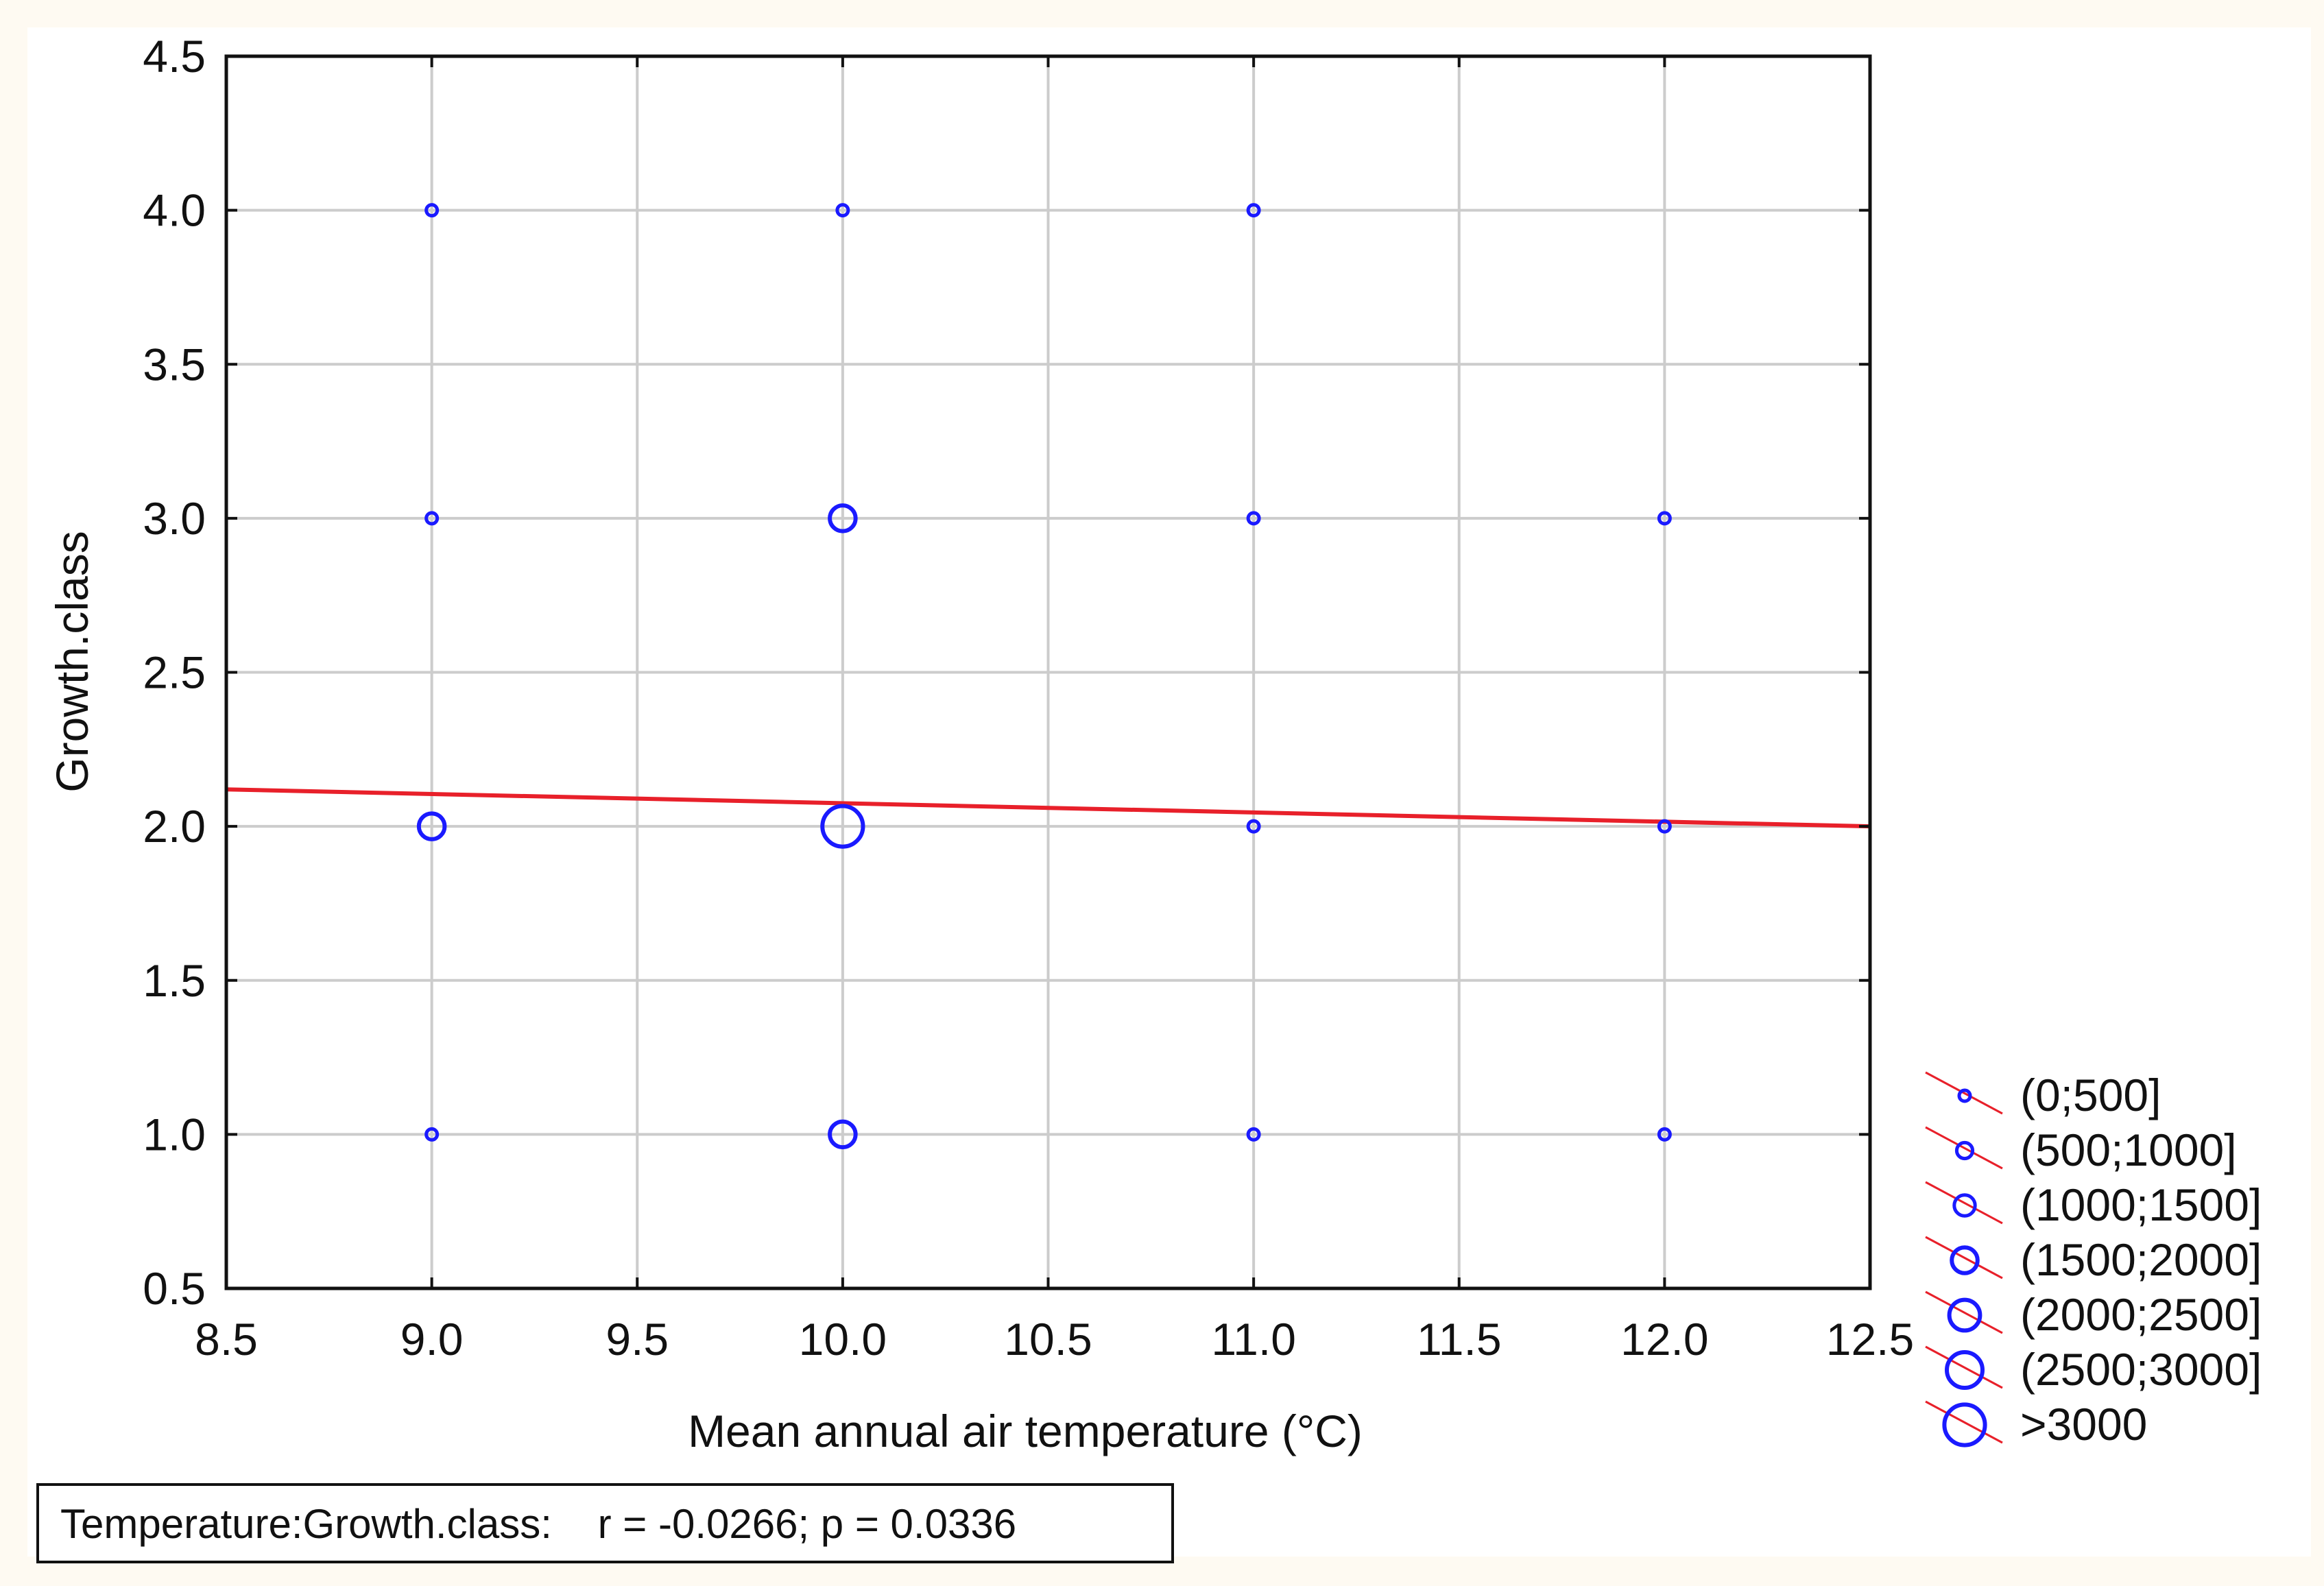  I want to click on legend-label: (1500;2000], so click(2141, 1259).